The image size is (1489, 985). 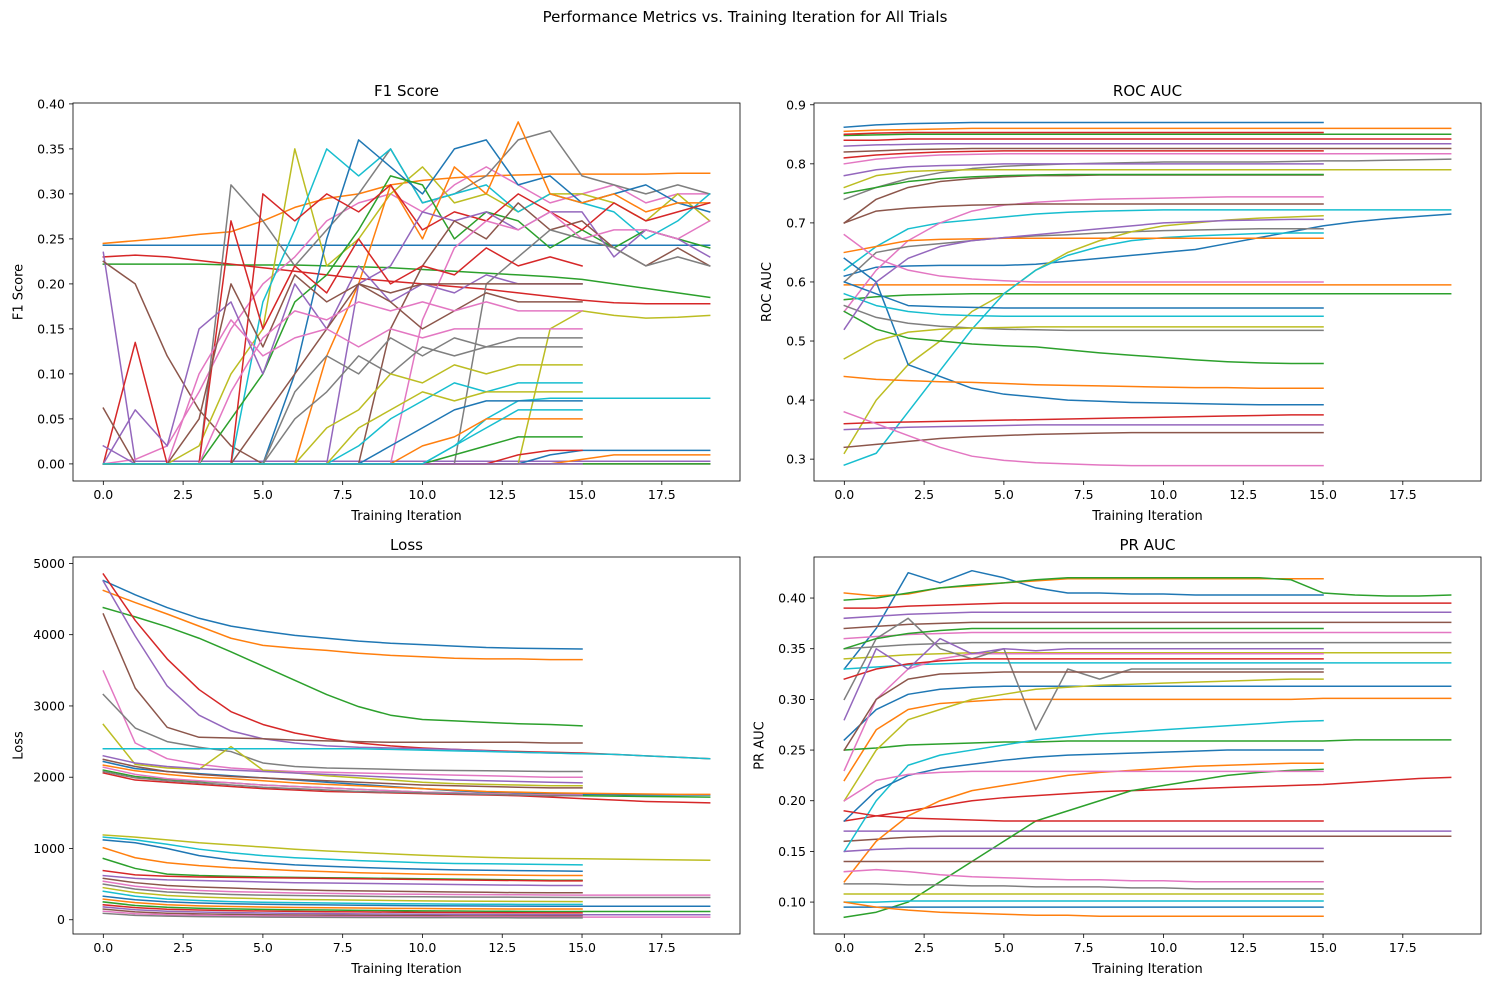 I want to click on pr-auc-x-tick-label: 15.0, so click(x=1323, y=947).